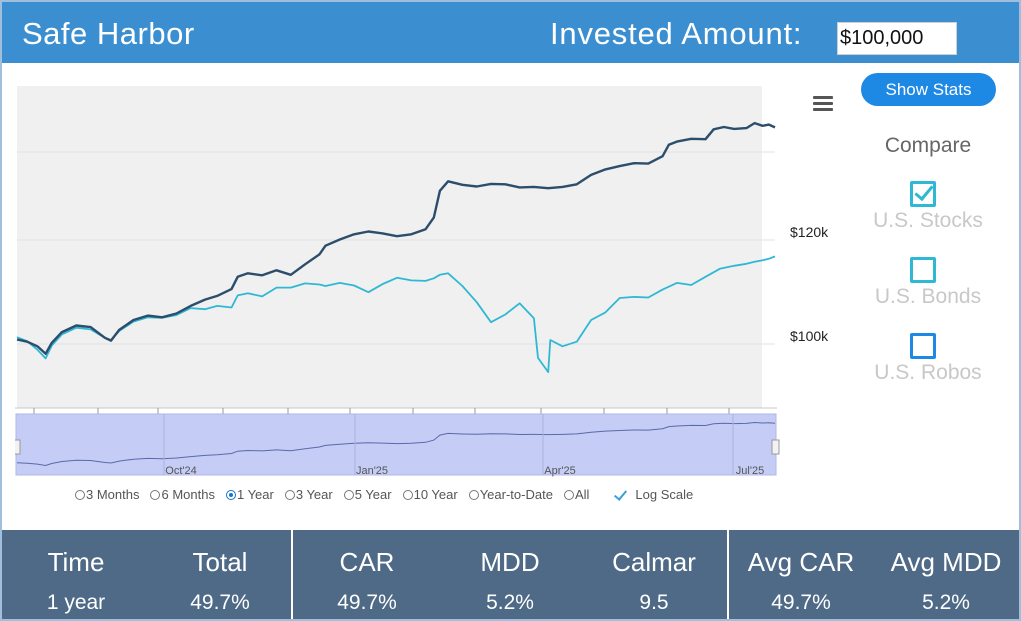 The width and height of the screenshot is (1021, 621). Describe the element at coordinates (750, 471) in the screenshot. I see `navigator-label: Jul'25` at that location.